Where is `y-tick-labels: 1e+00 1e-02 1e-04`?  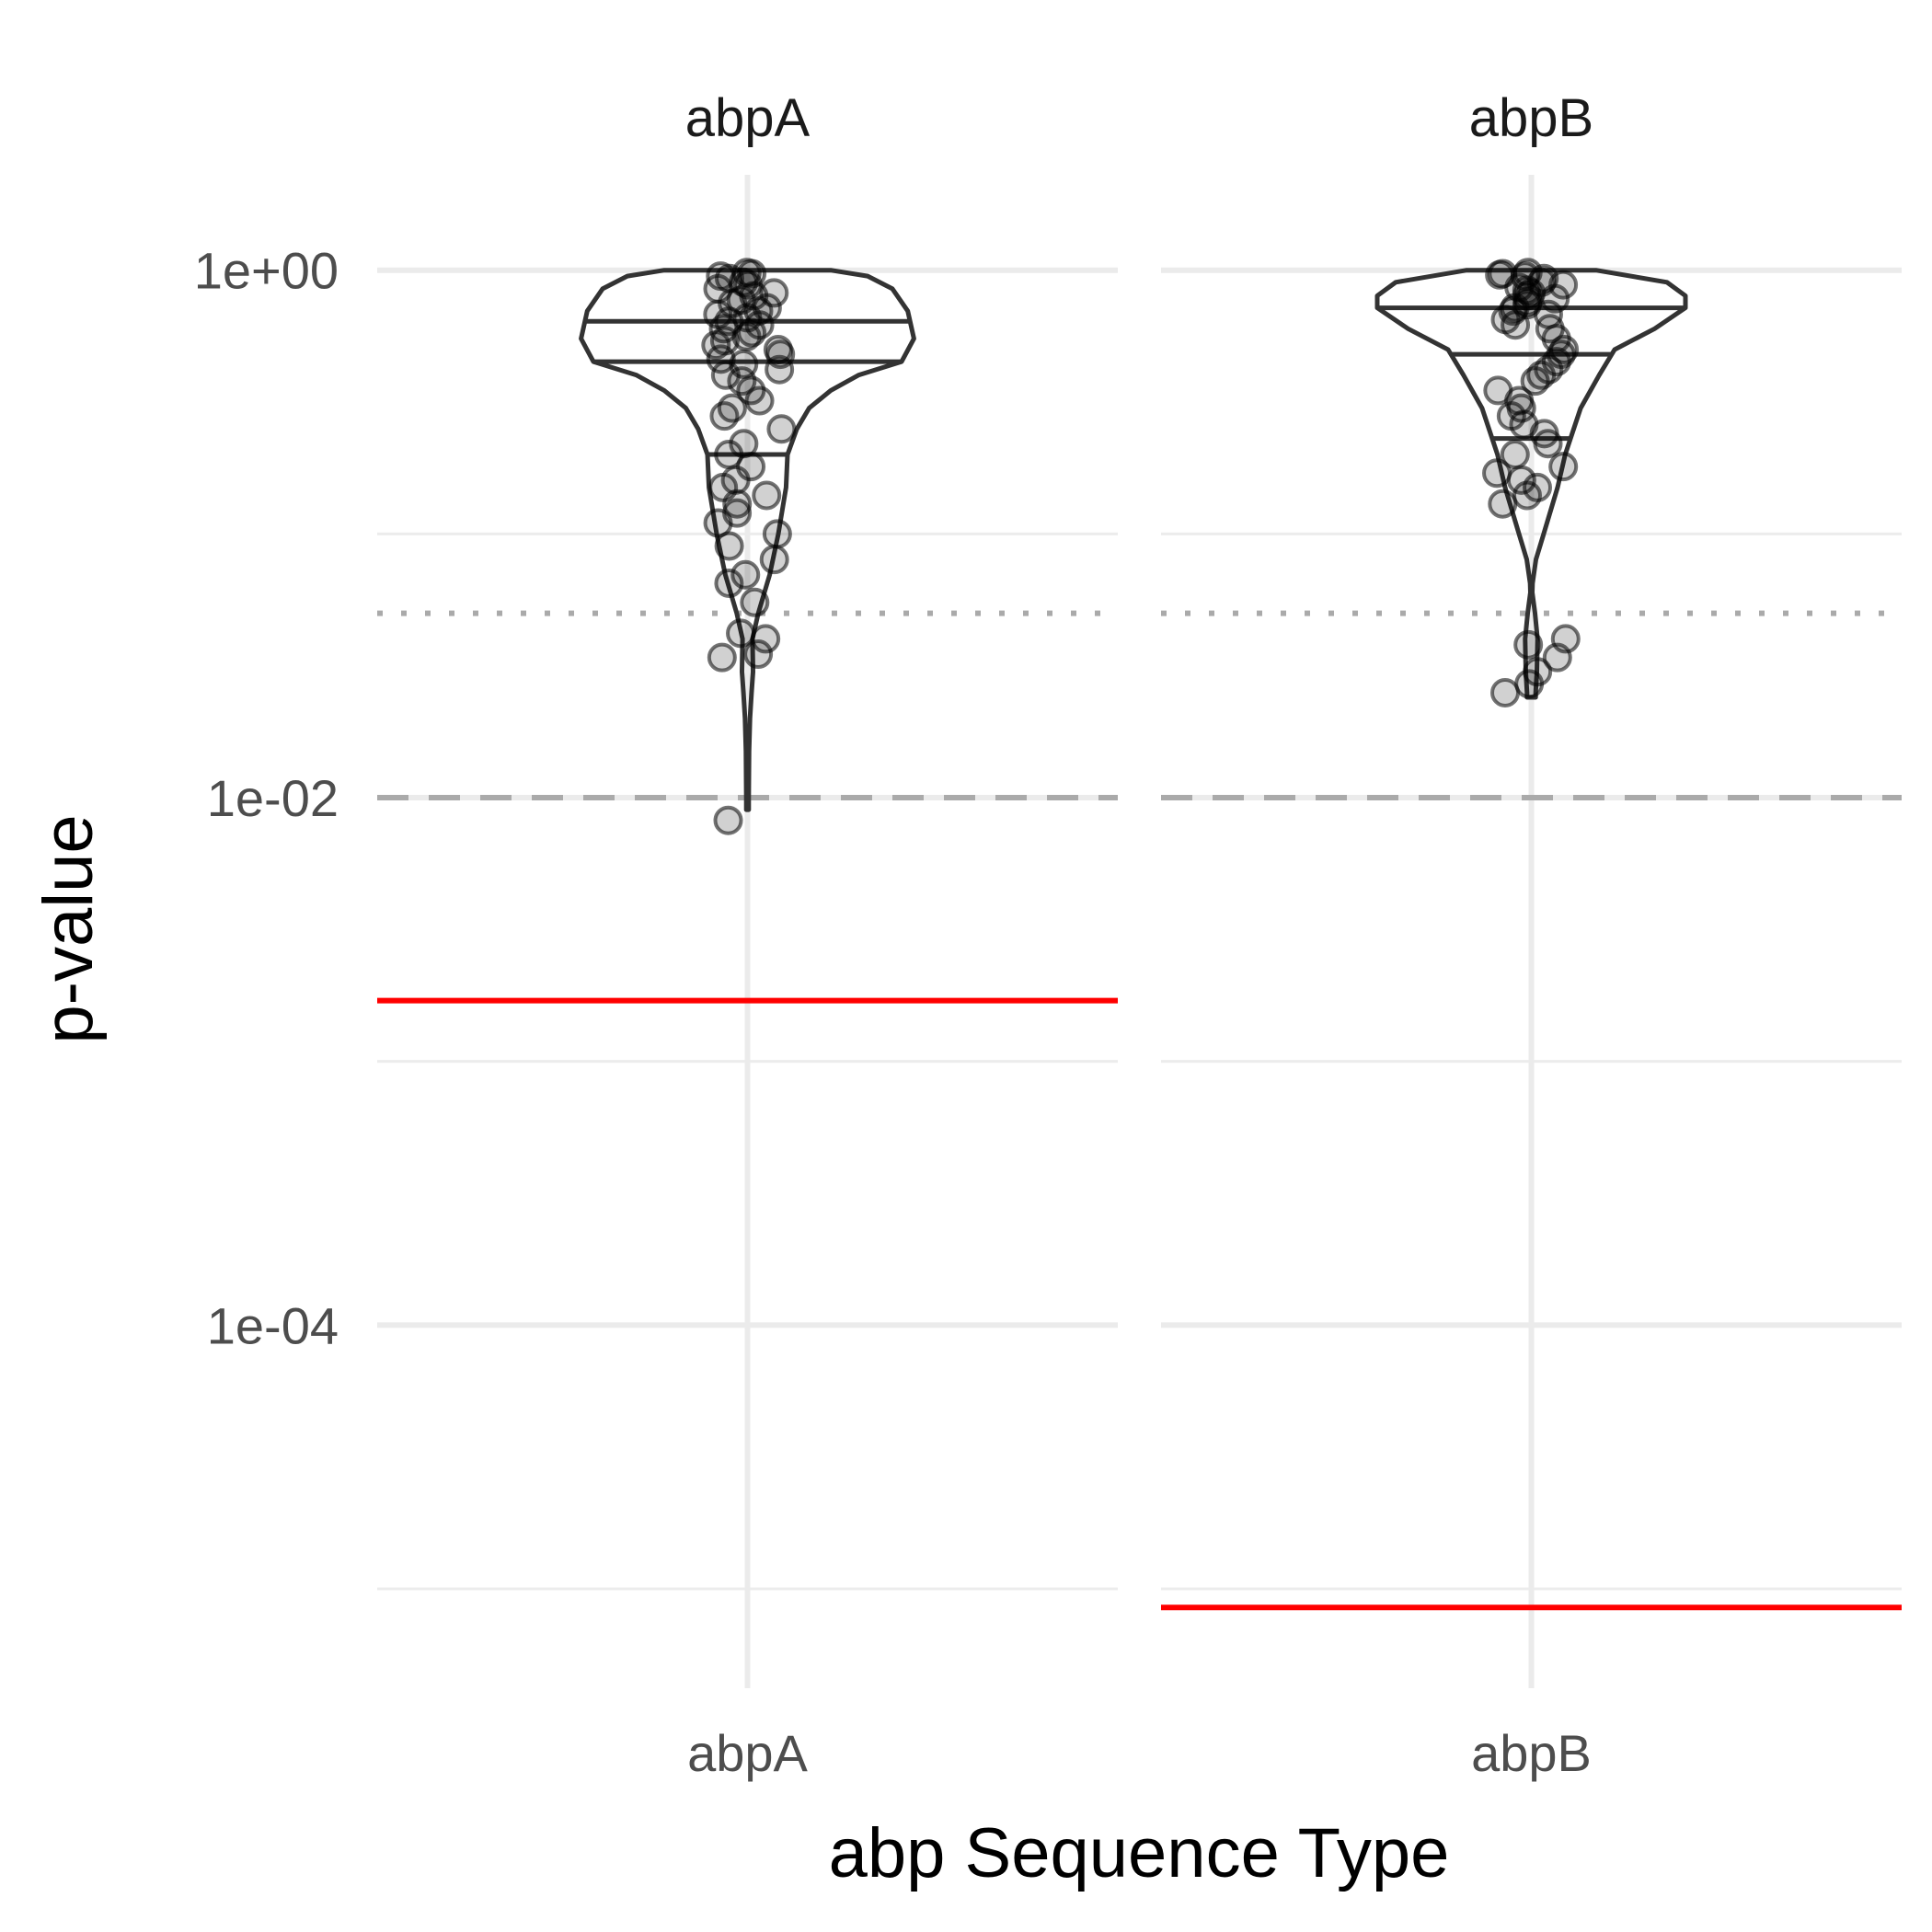
y-tick-labels: 1e+00 1e-02 1e-04 is located at coordinates (266, 798).